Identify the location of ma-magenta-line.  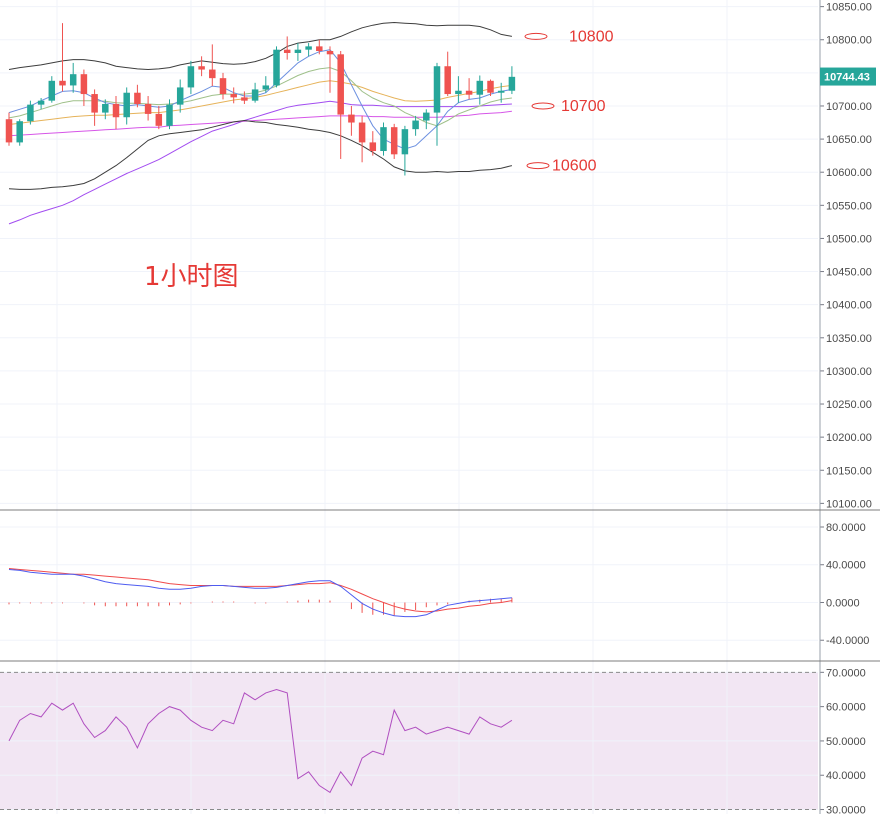
(260, 123).